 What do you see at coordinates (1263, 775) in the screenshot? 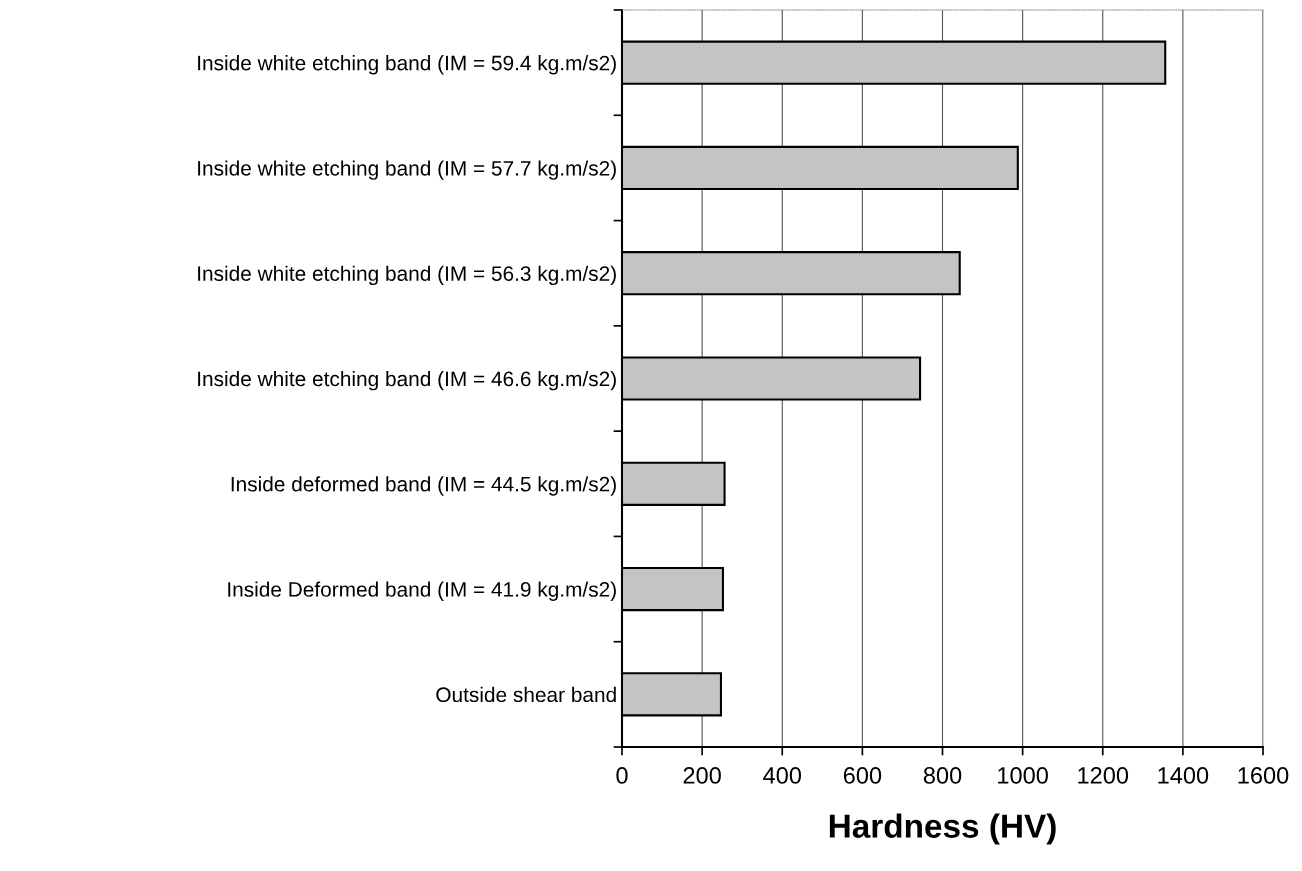
I see `x-tick-label: 1600` at bounding box center [1263, 775].